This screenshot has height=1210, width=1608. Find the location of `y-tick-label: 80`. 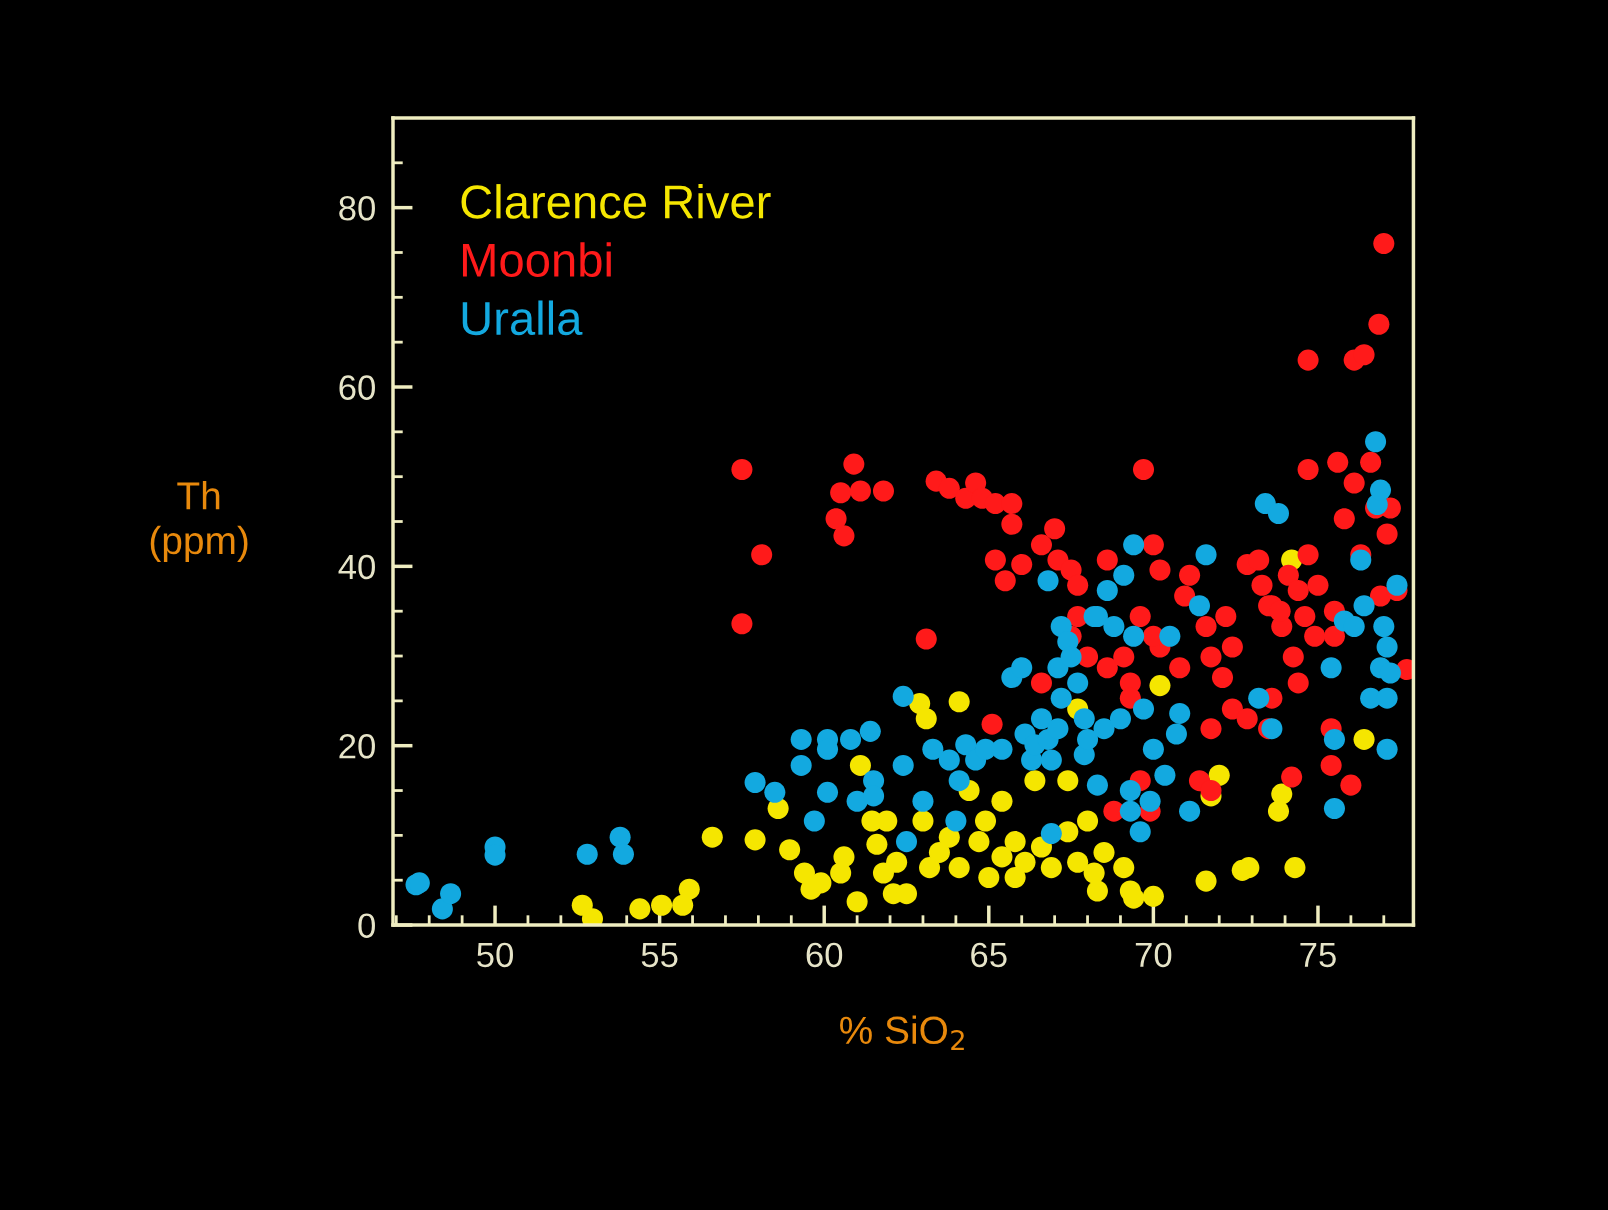

y-tick-label: 80 is located at coordinates (357, 208).